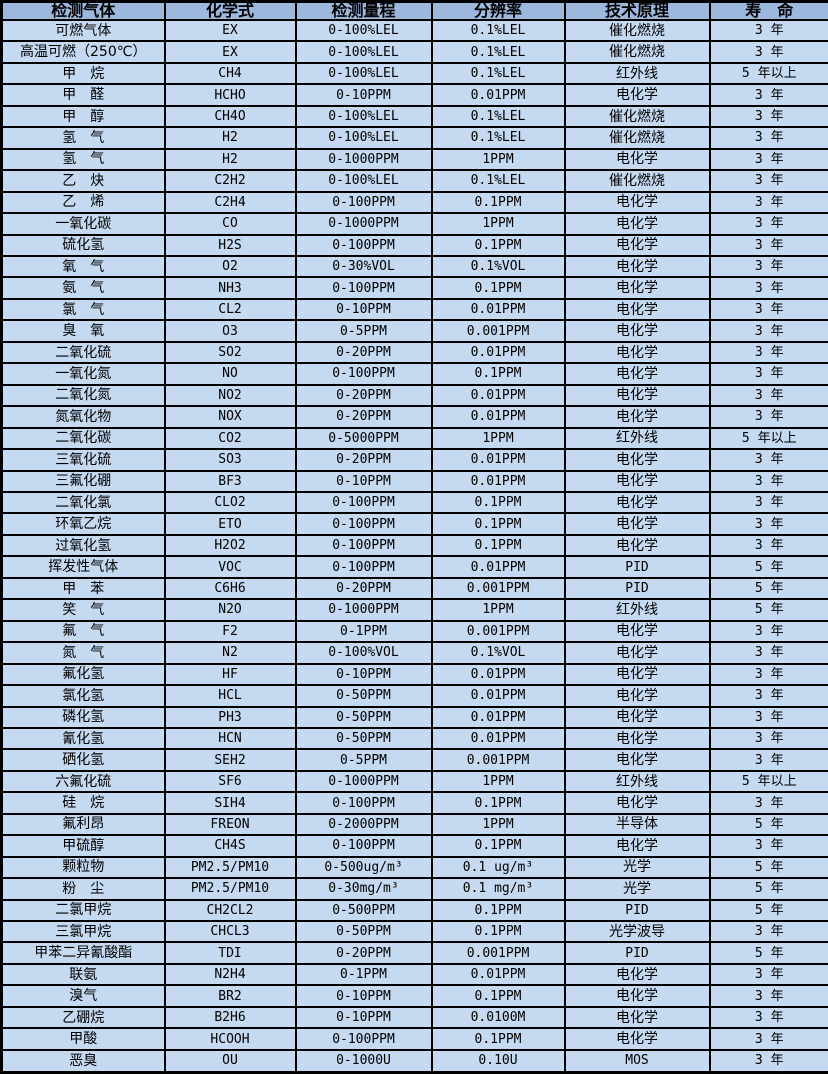  I want to click on table-row: 六氟化硫 SF6 0-1000PPM 1PPM 红外线 5 年以上, so click(414, 781).